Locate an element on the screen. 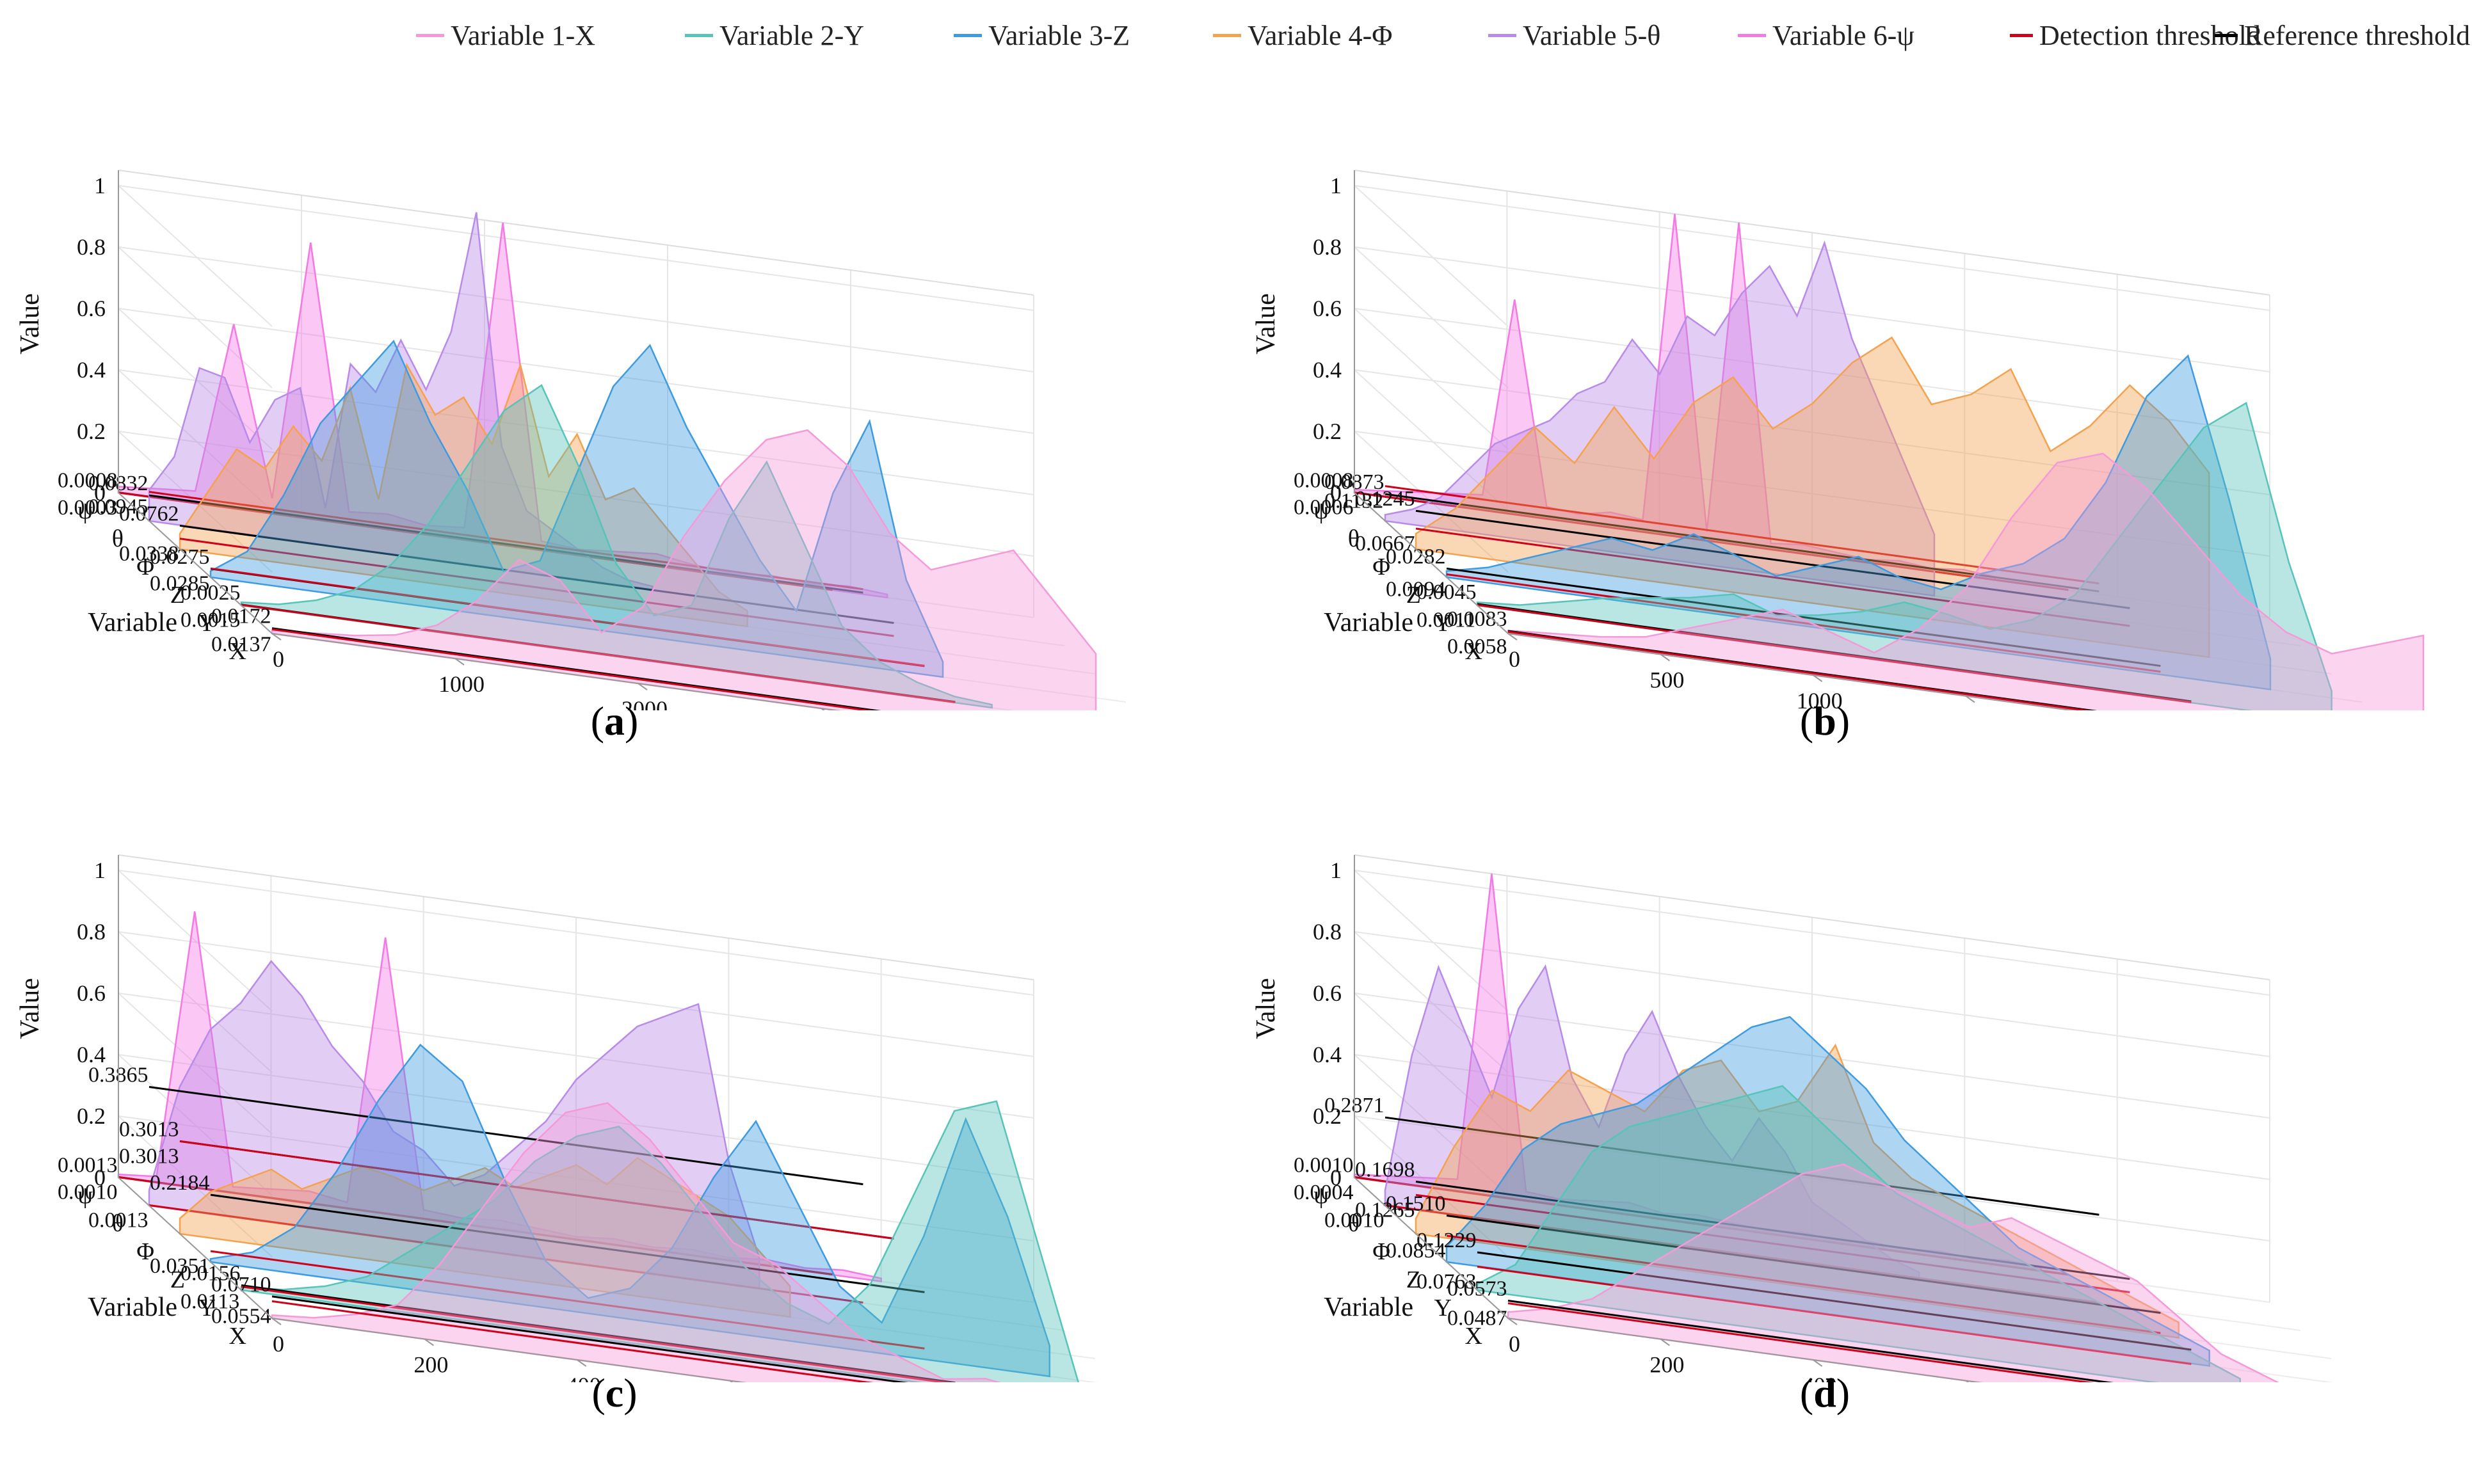 This screenshot has height=1484, width=2472. variable-tick-label: X is located at coordinates (1473, 651).